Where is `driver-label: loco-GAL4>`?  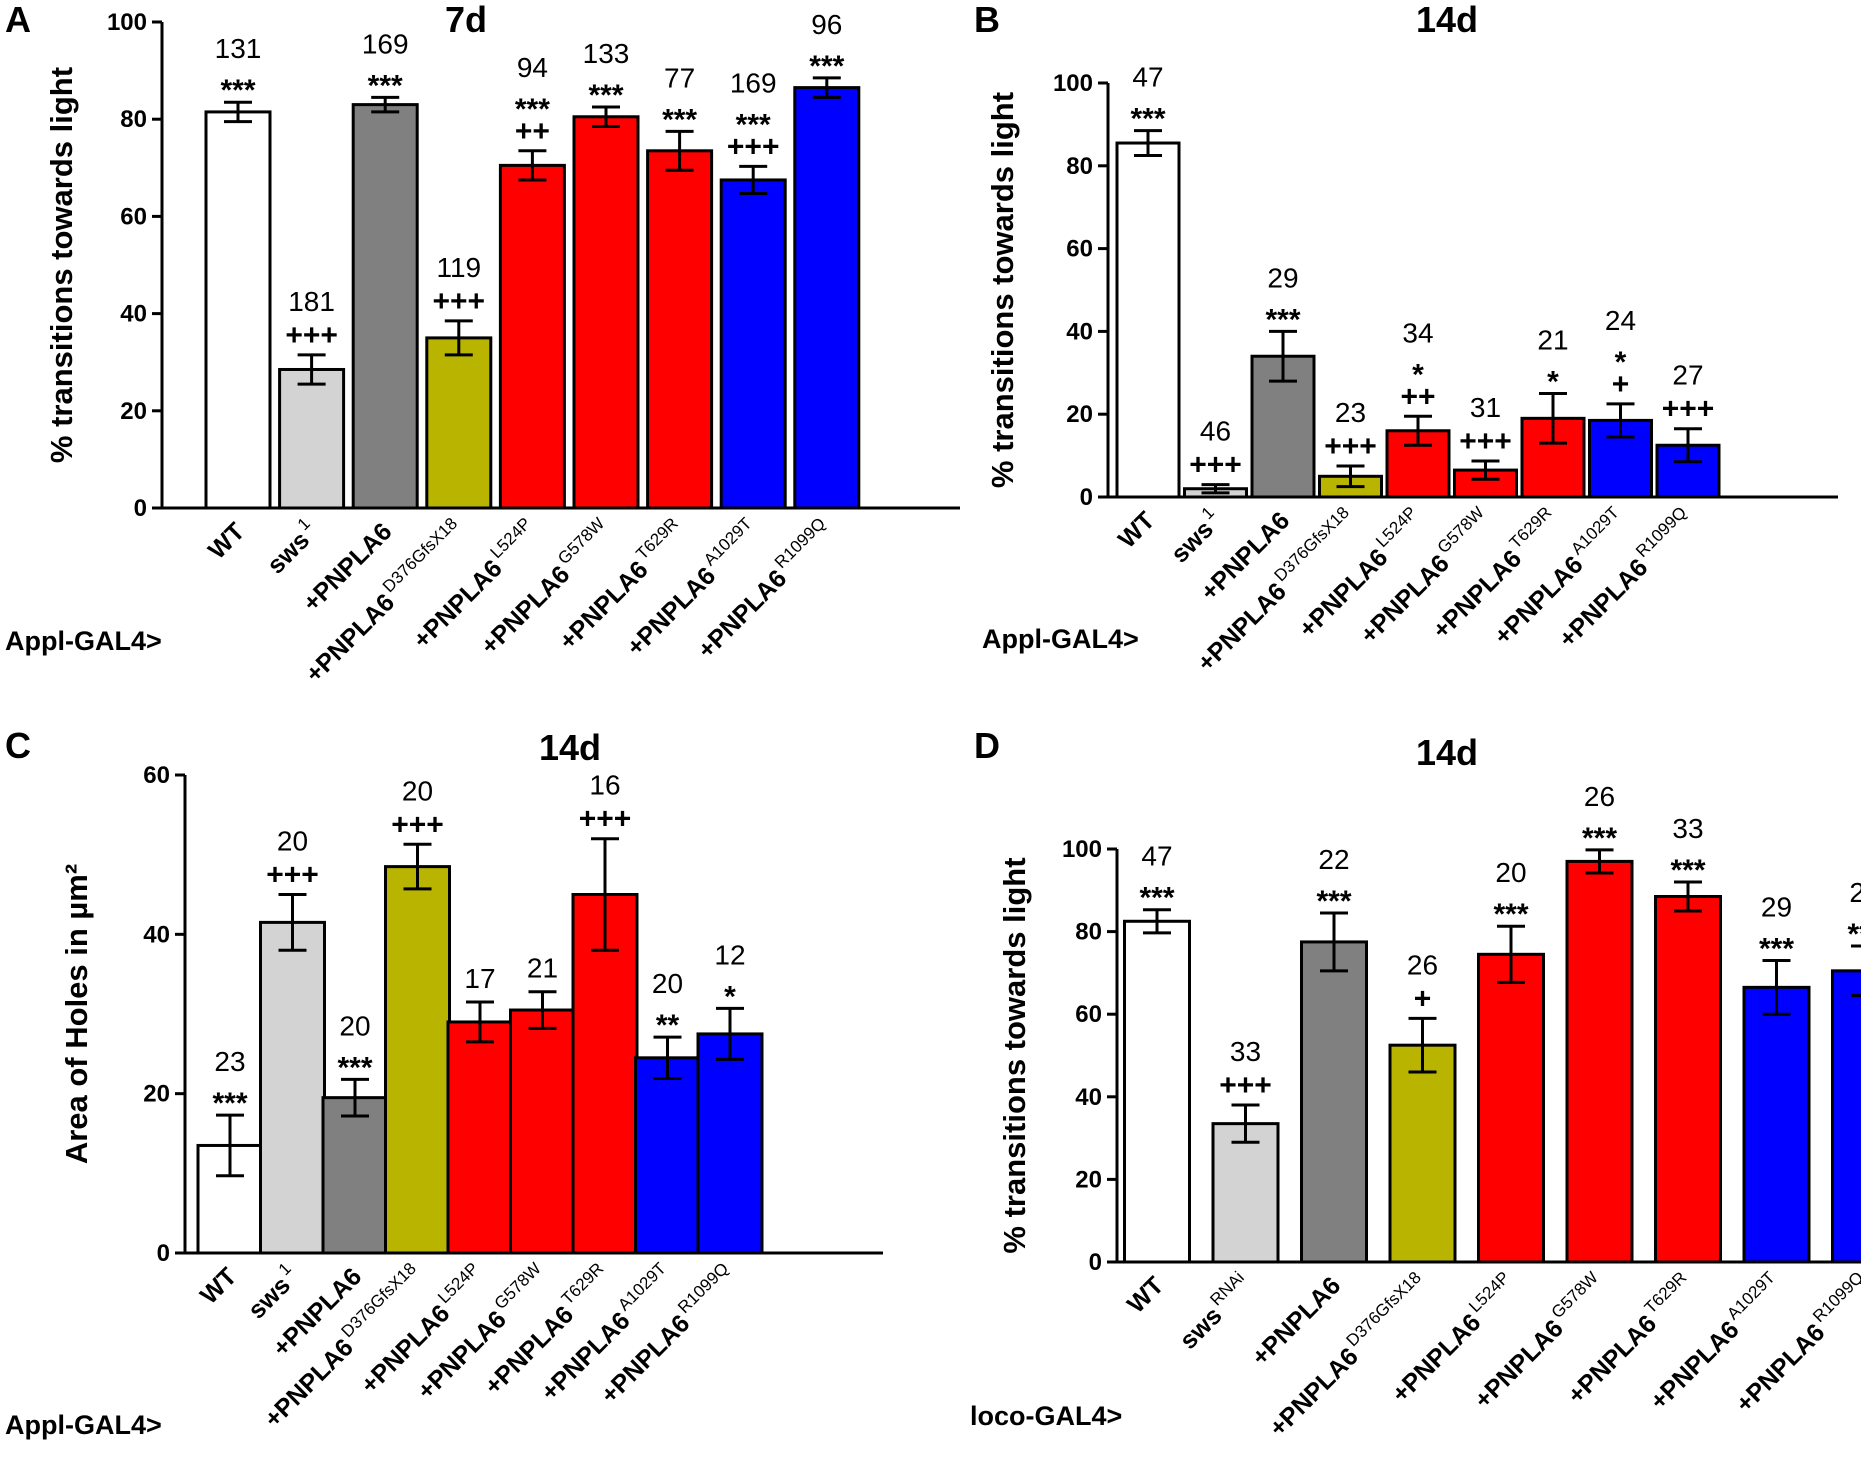 driver-label: loco-GAL4> is located at coordinates (1046, 1416).